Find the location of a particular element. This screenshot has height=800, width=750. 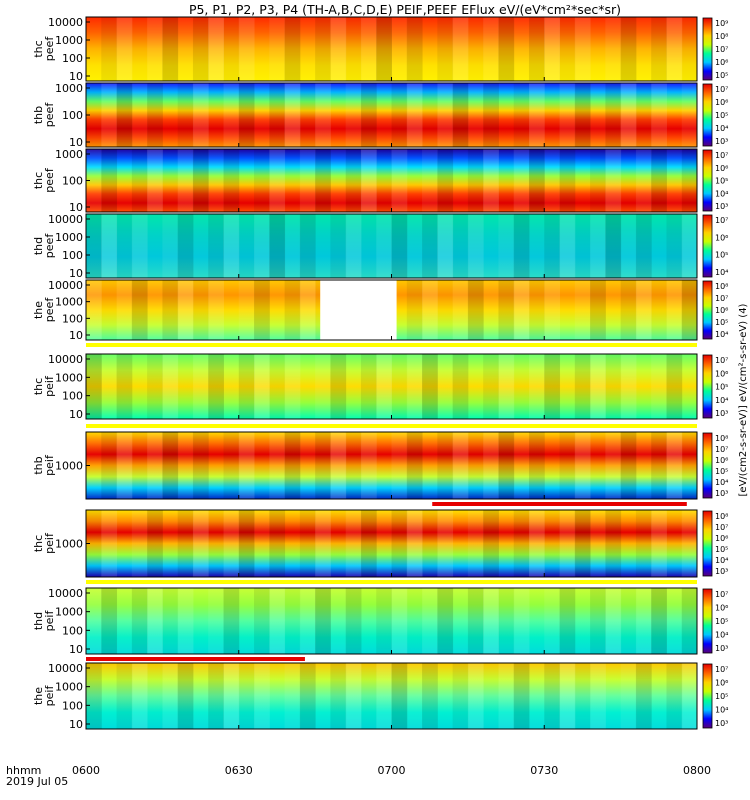

colorbar-tick-label: 10⁶ is located at coordinates (721, 460).